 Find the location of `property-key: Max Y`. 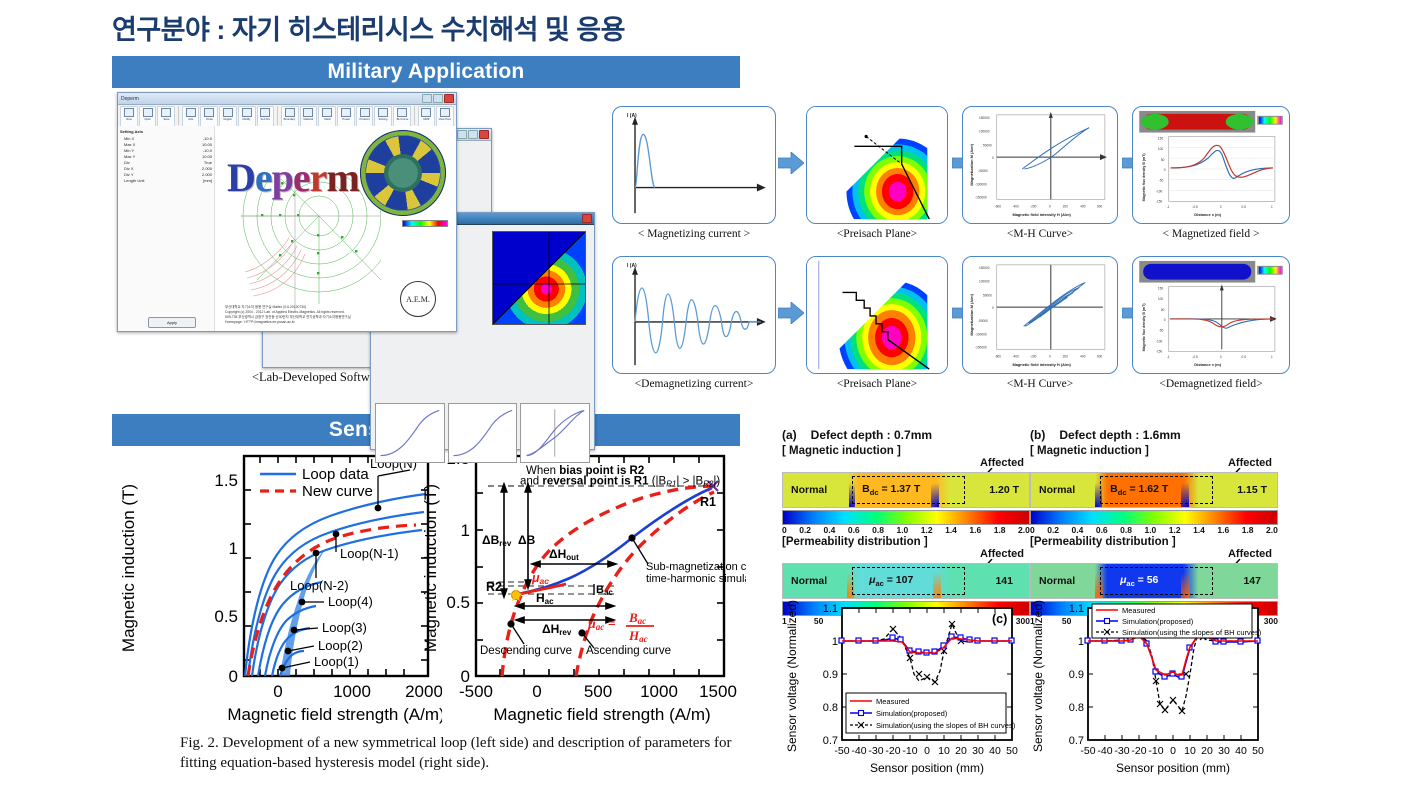

property-key: Max Y is located at coordinates (130, 156).